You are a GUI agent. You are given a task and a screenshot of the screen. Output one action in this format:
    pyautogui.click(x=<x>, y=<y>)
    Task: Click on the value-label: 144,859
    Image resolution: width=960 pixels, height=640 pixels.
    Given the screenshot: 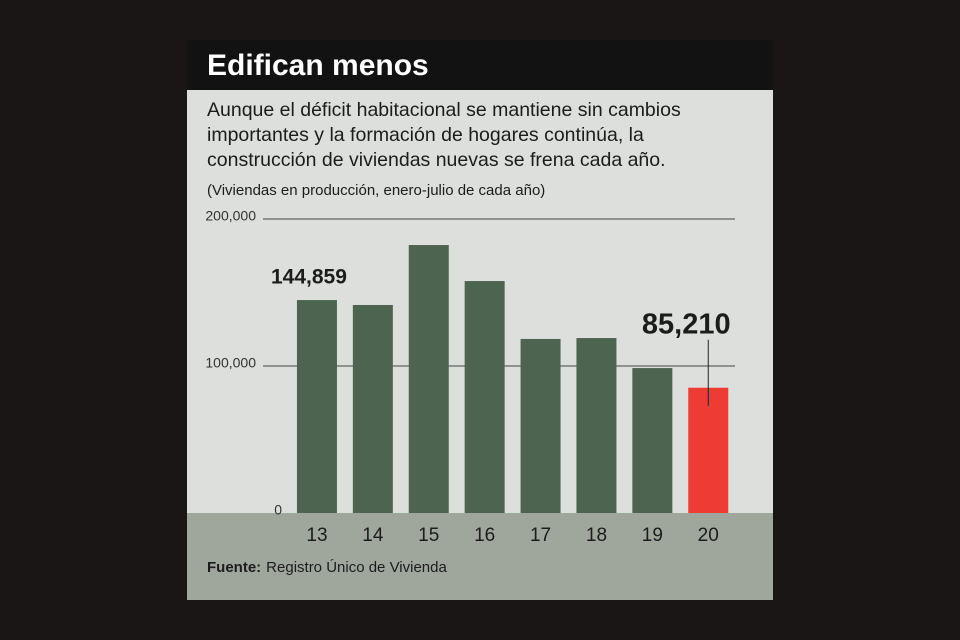 What is the action you would take?
    pyautogui.click(x=309, y=277)
    